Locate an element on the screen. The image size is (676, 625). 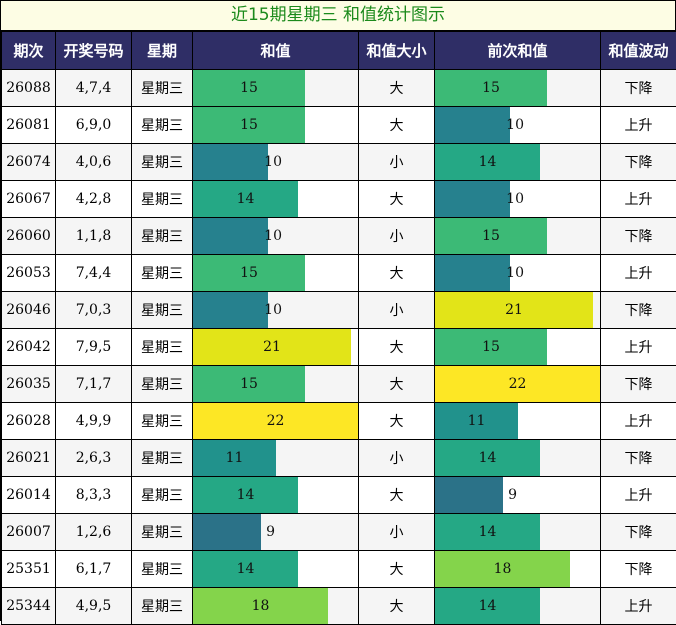
period-cell: 26028 is located at coordinates (29, 421).